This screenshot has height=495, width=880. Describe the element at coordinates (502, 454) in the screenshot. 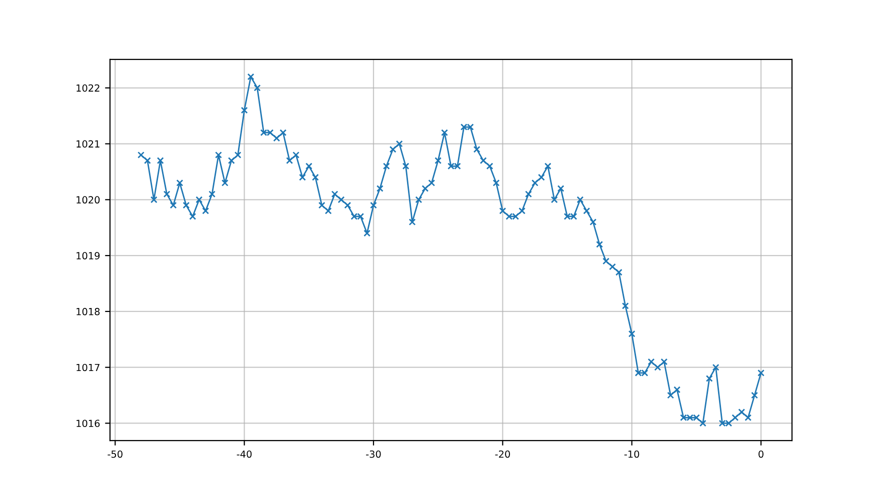

I see `x-tick-label: -20` at that location.